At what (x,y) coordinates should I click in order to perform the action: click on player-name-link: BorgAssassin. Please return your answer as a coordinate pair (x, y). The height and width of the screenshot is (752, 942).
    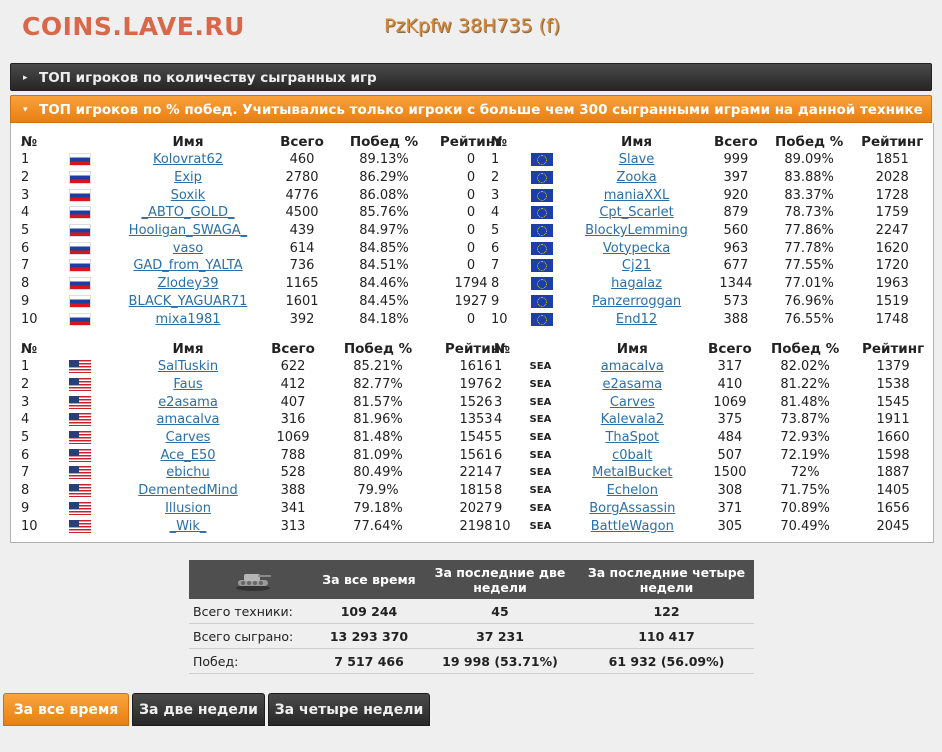
    Looking at the image, I should click on (632, 508).